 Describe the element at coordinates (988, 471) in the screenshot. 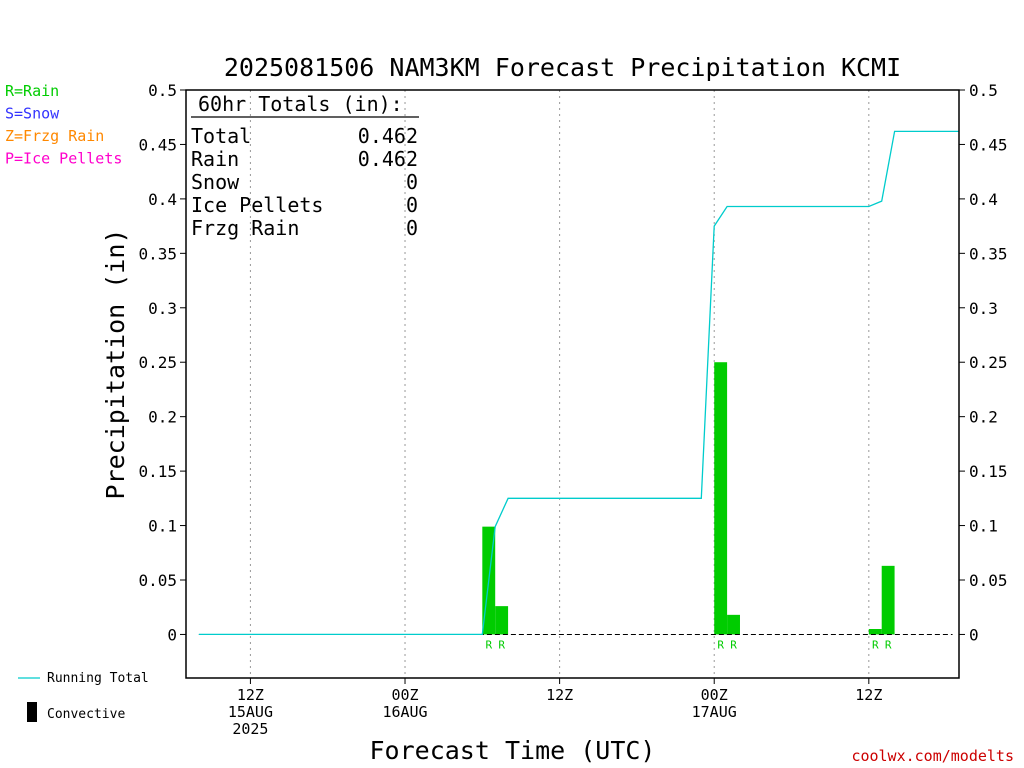

I see `y-tick-label-right: 0.15` at that location.